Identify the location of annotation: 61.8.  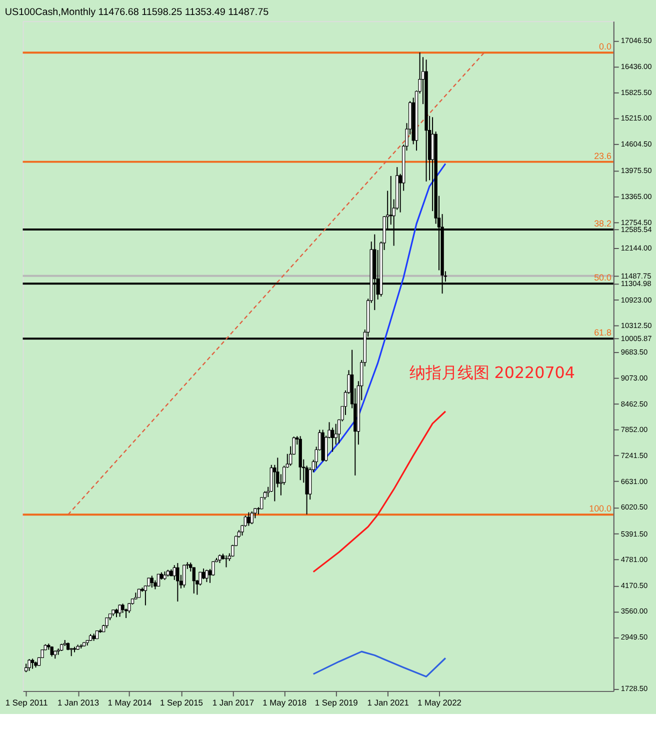
(603, 333).